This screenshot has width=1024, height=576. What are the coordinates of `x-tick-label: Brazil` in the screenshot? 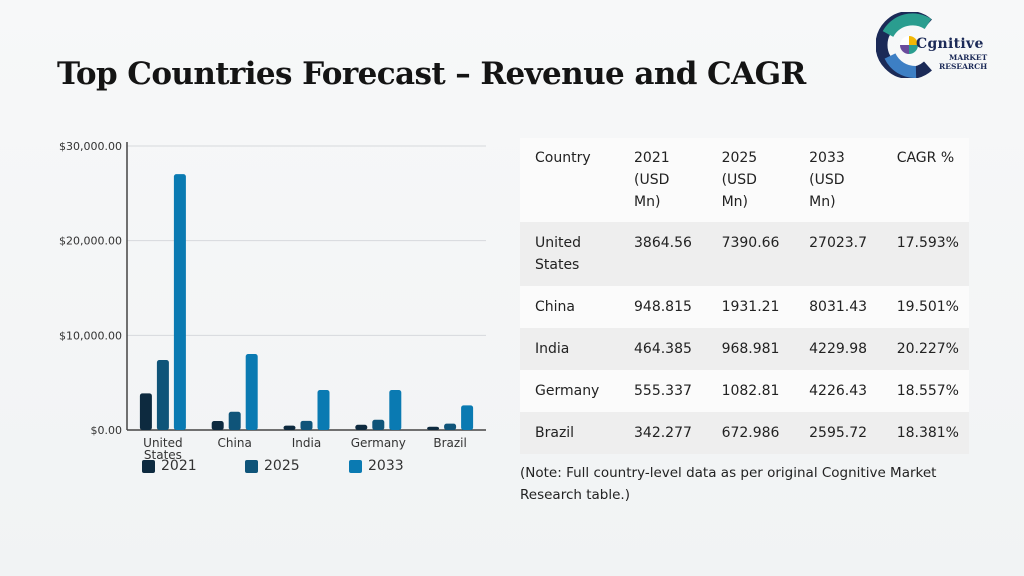 It's located at (450, 443).